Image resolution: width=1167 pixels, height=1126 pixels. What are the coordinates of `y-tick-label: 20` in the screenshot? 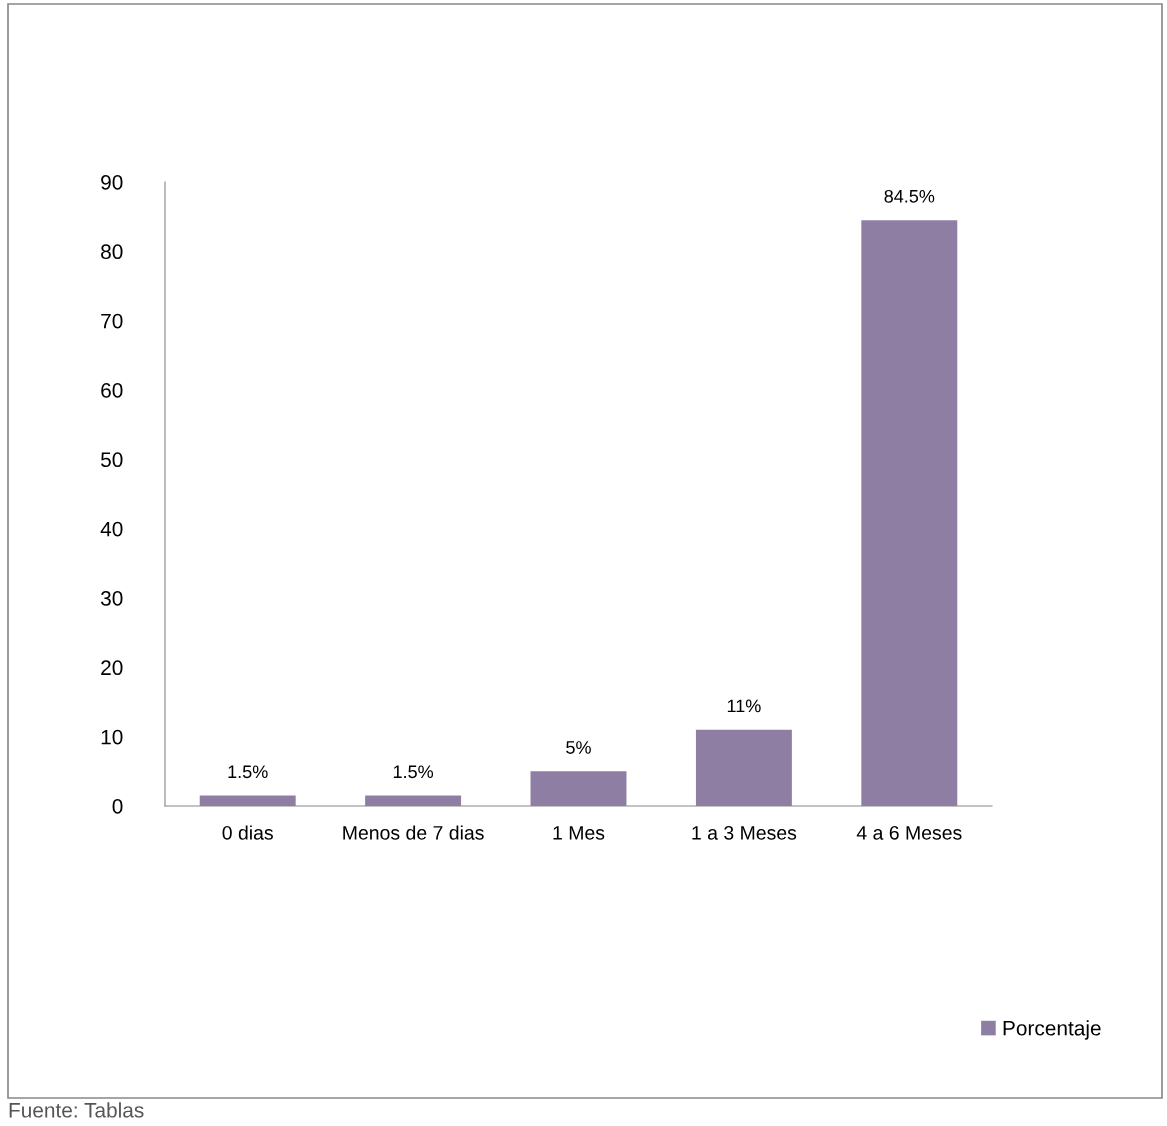 It's located at (112, 668).